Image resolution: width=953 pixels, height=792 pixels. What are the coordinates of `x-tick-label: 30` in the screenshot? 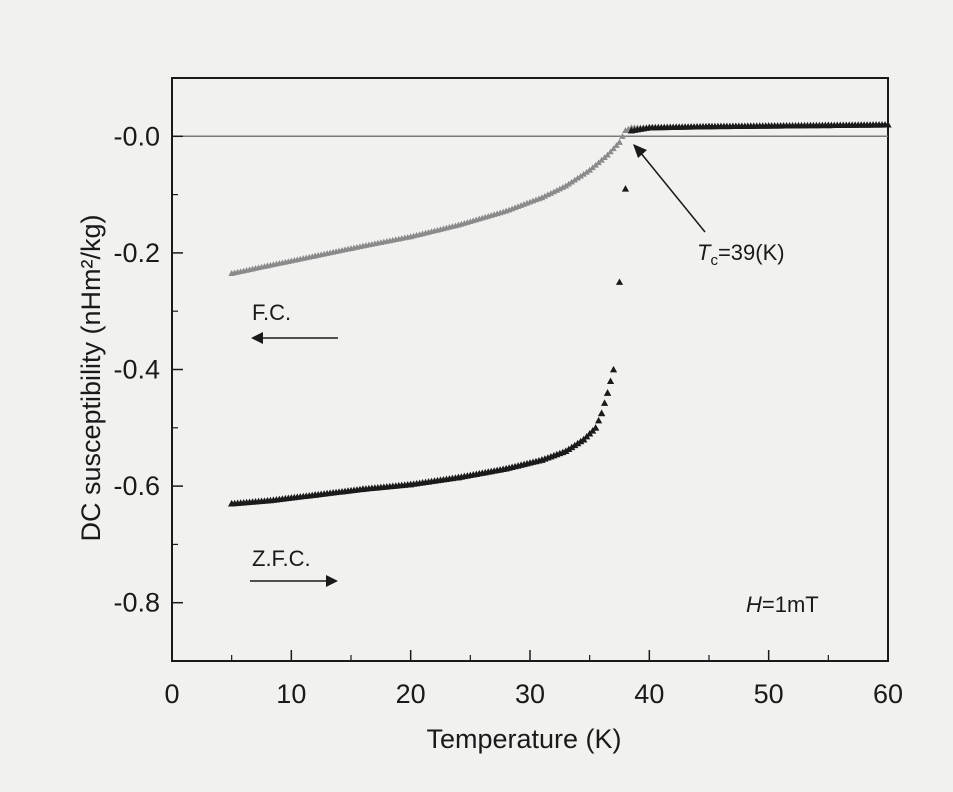 It's located at (530, 694).